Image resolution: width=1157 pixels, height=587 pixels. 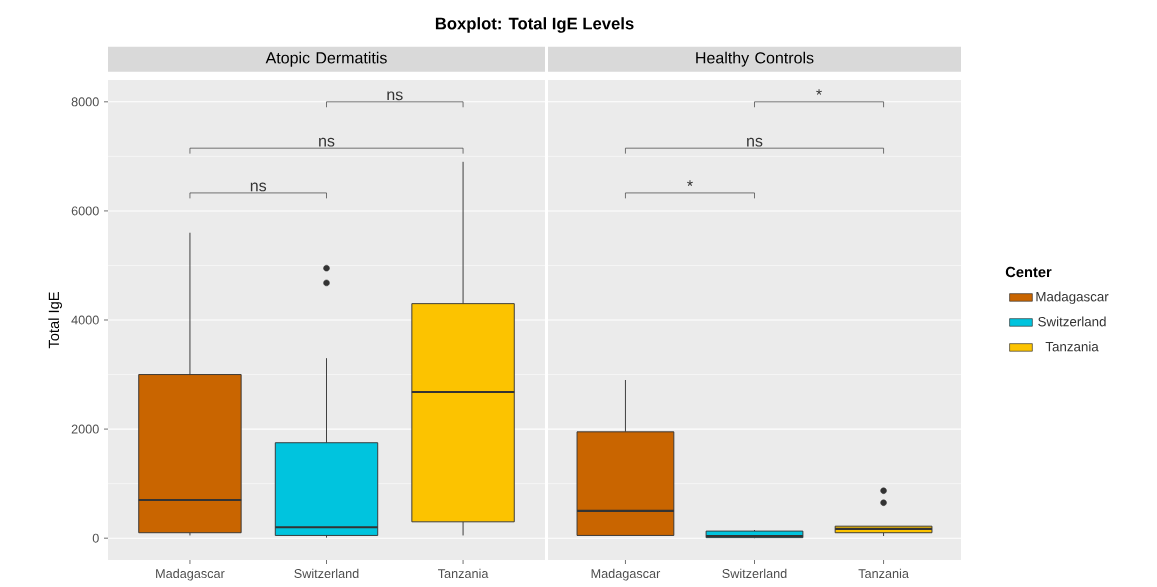 What do you see at coordinates (95, 538) in the screenshot?
I see `y-tick-label: 0` at bounding box center [95, 538].